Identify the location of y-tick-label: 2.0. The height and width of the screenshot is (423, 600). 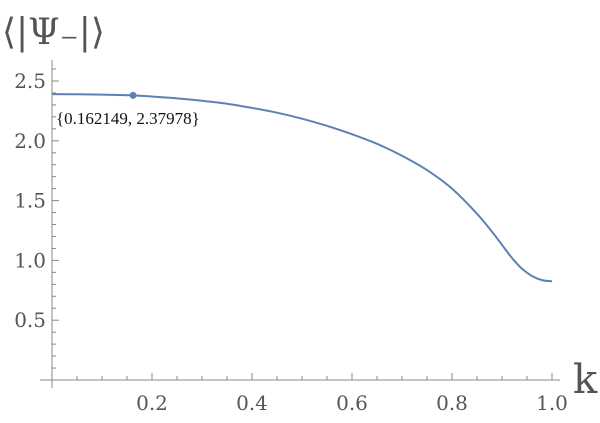
(30, 141).